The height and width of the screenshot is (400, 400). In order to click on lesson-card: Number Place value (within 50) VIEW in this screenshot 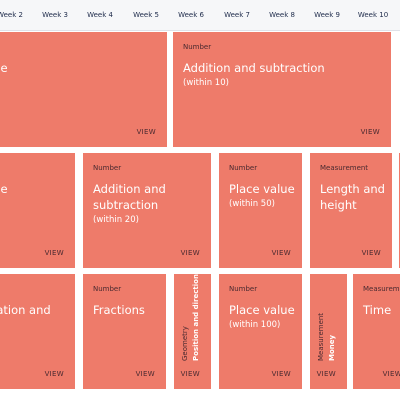, I will do `click(260, 210)`.